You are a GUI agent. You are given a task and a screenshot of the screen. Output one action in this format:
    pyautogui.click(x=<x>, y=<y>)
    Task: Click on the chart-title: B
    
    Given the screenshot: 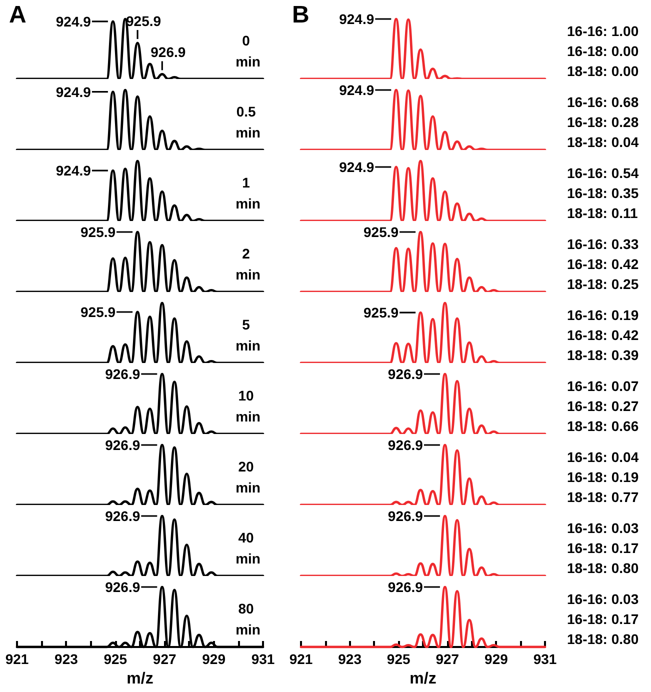 What is the action you would take?
    pyautogui.click(x=301, y=15)
    